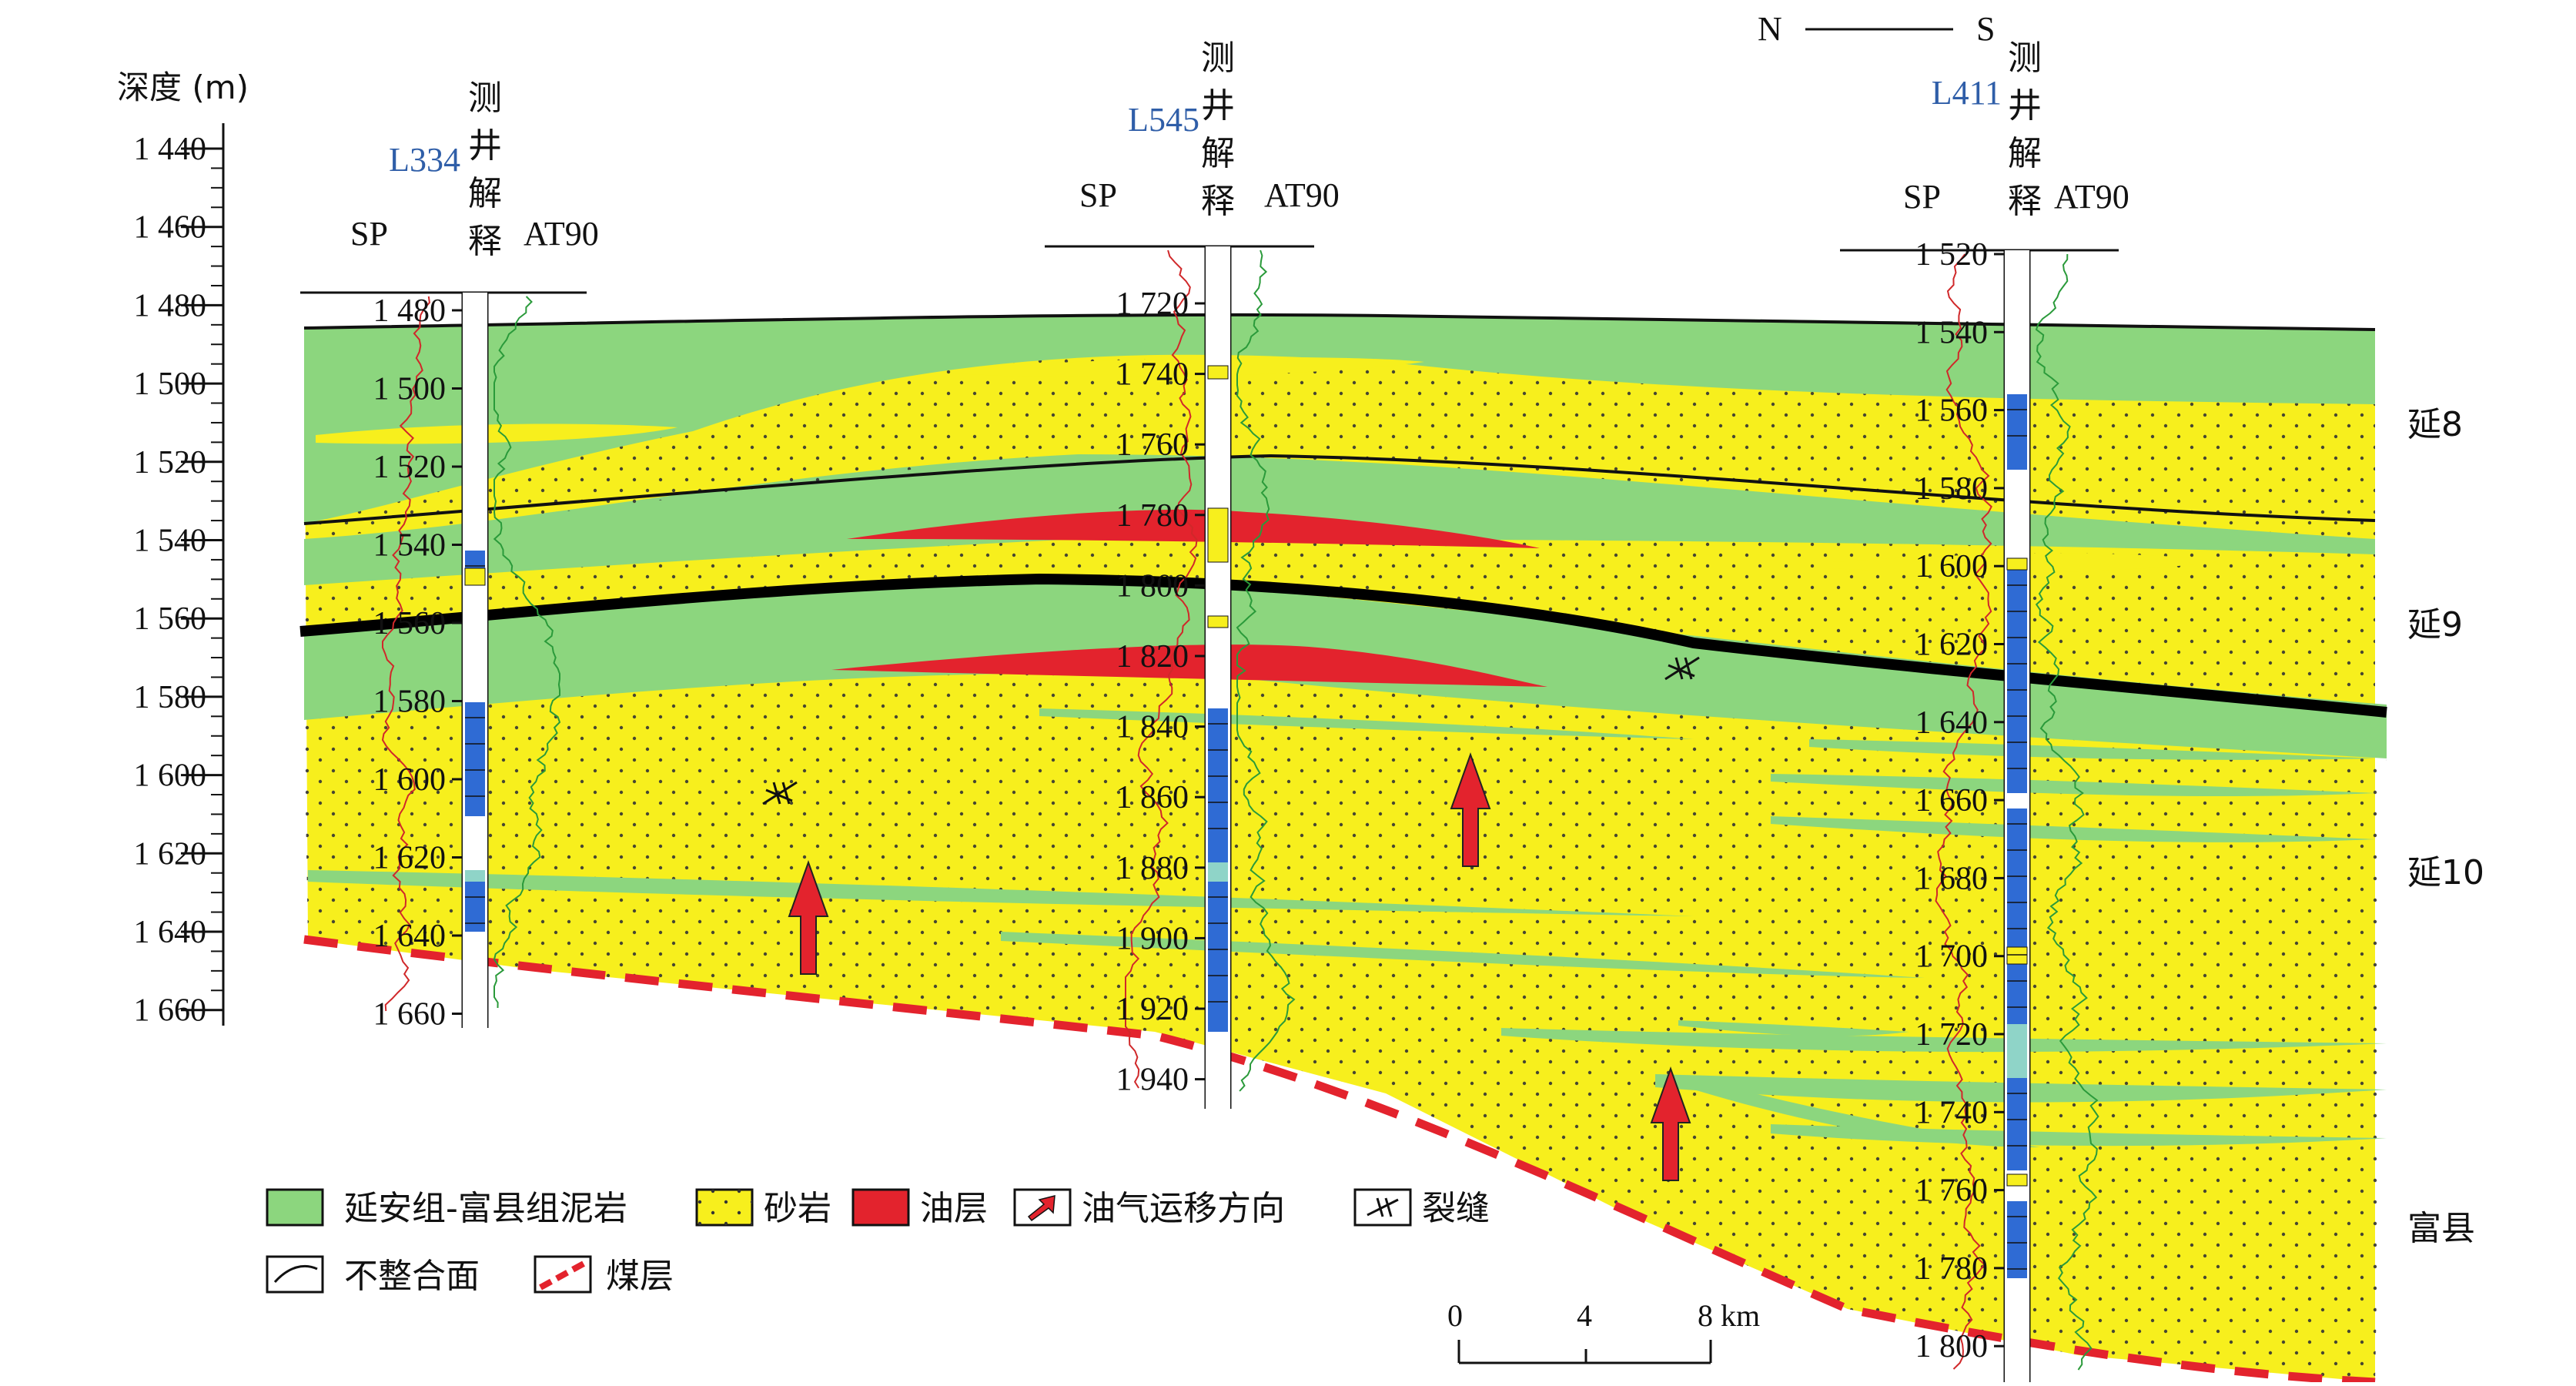 The image size is (2576, 1386). What do you see at coordinates (2435, 624) in the screenshot?
I see `formation-label: 延9` at bounding box center [2435, 624].